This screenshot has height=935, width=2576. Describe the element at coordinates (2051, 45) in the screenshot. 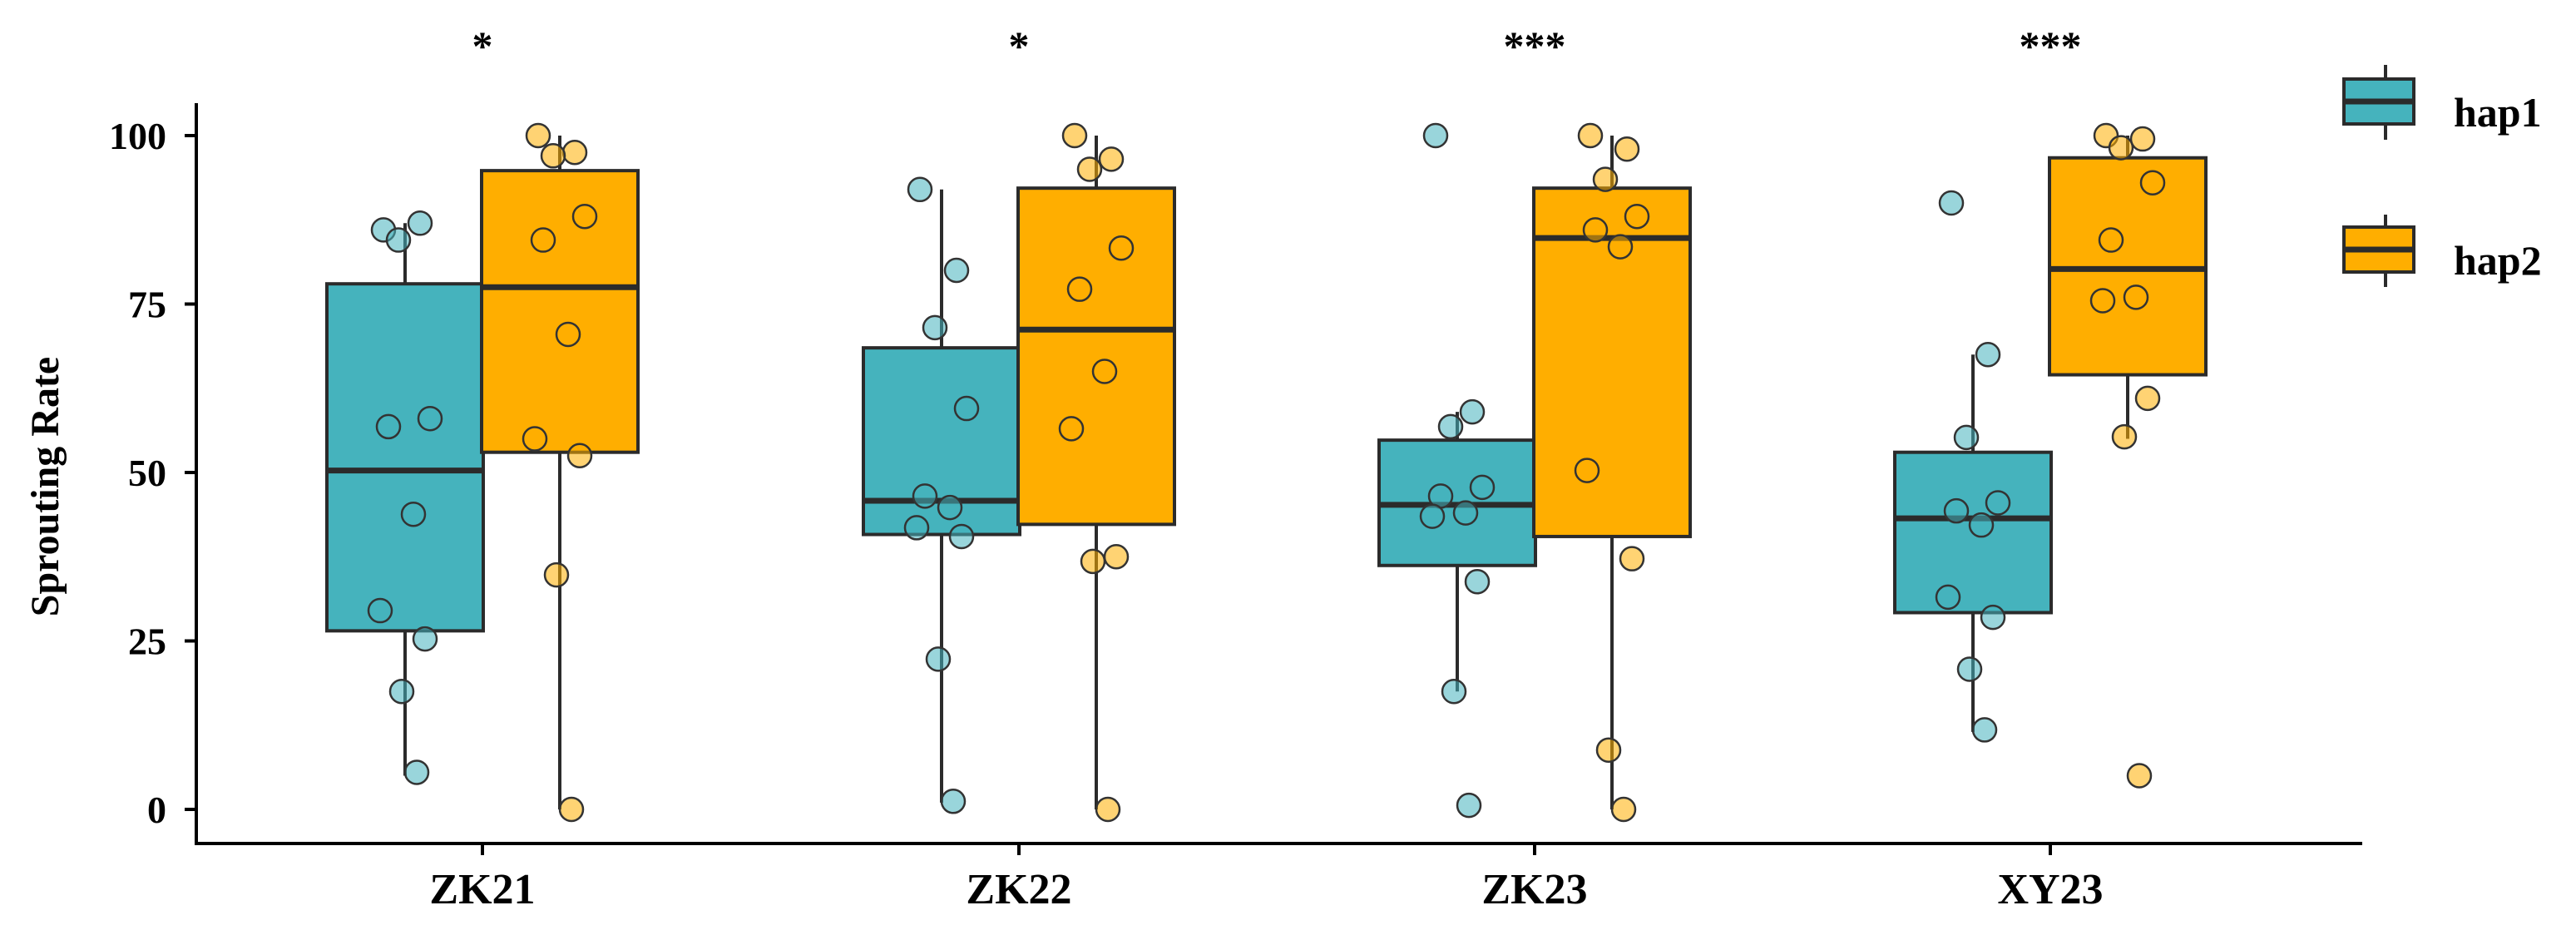

I see `significance-mark-xy23: ***` at that location.